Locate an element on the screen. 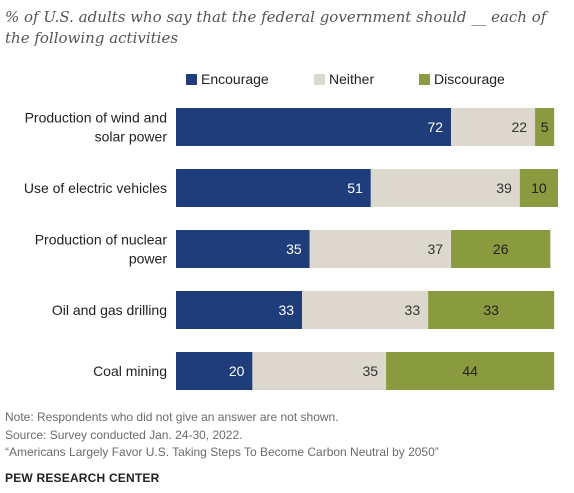 The width and height of the screenshot is (574, 493). value-label: 44 is located at coordinates (470, 371).